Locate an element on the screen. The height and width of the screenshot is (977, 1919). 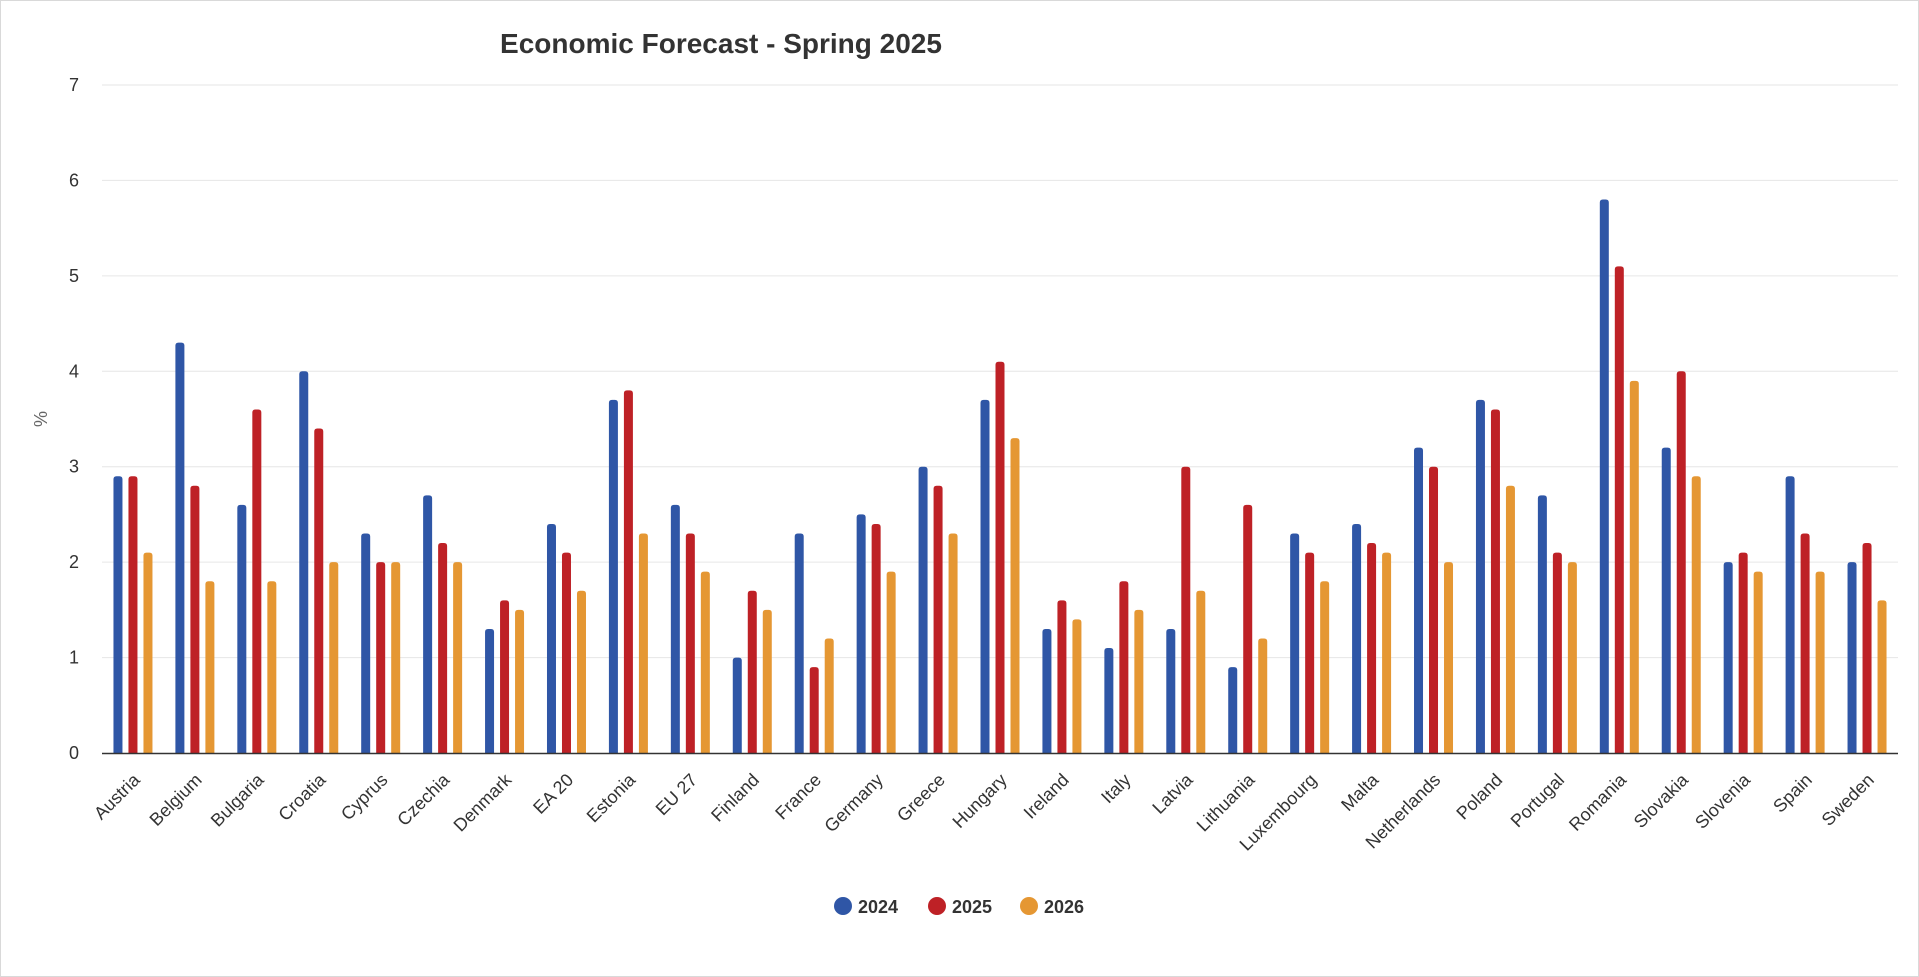
bar-2026-italy is located at coordinates (1139, 681).